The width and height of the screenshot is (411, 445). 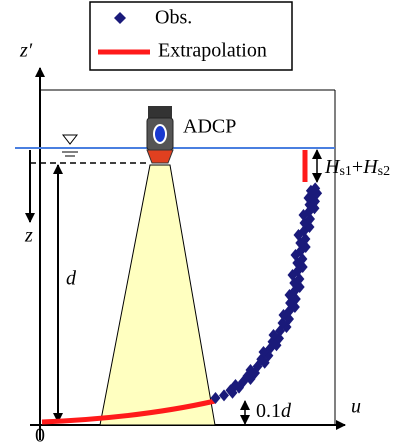 I want to click on d-label: d, so click(x=71, y=279).